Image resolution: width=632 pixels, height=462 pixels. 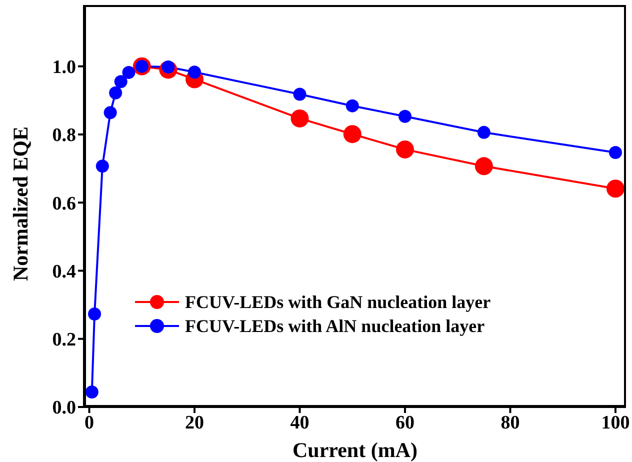 What do you see at coordinates (64, 203) in the screenshot?
I see `y-tick-label: 0.6` at bounding box center [64, 203].